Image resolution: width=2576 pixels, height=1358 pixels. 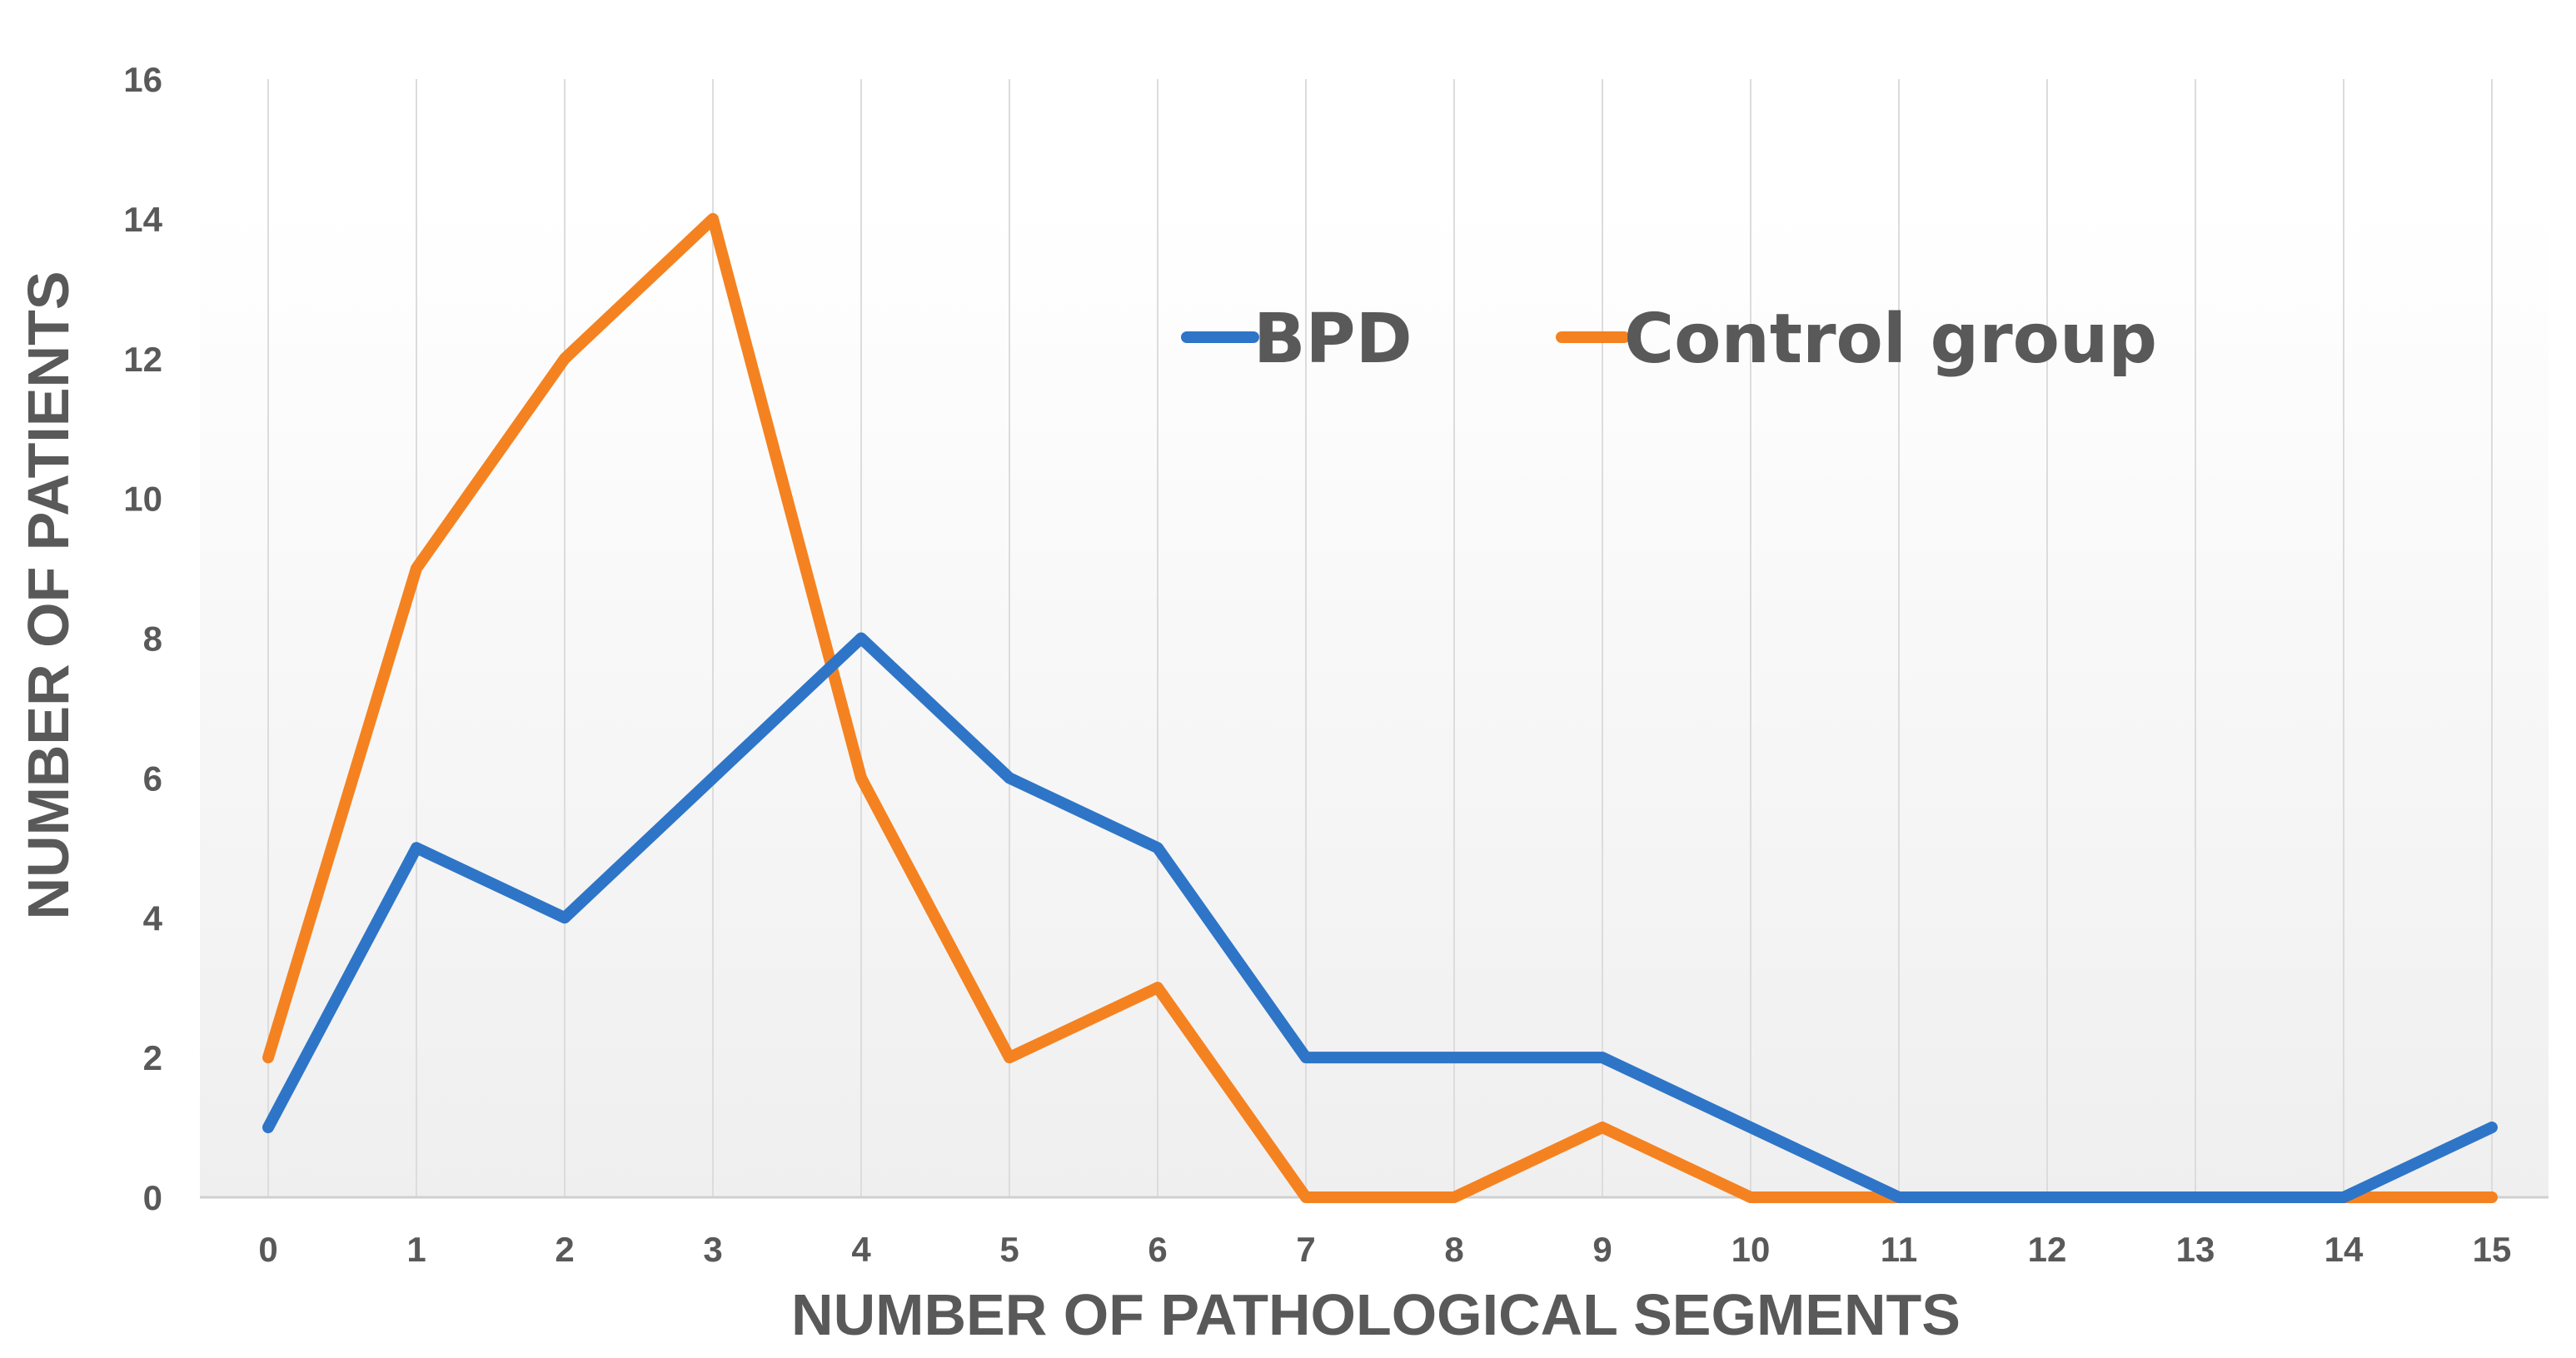 I want to click on y-axis-title: NUMBER OF PATIENTS, so click(x=48, y=595).